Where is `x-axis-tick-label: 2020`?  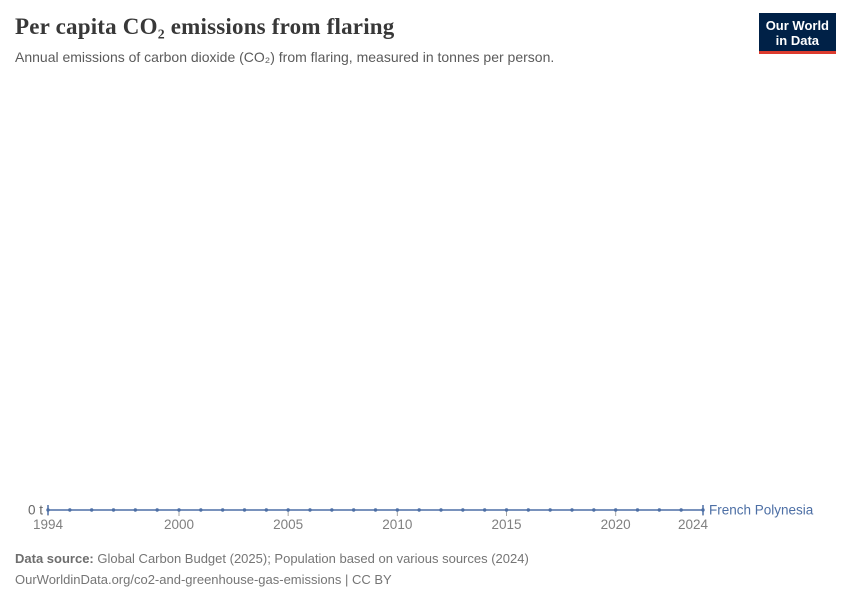 x-axis-tick-label: 2020 is located at coordinates (616, 524).